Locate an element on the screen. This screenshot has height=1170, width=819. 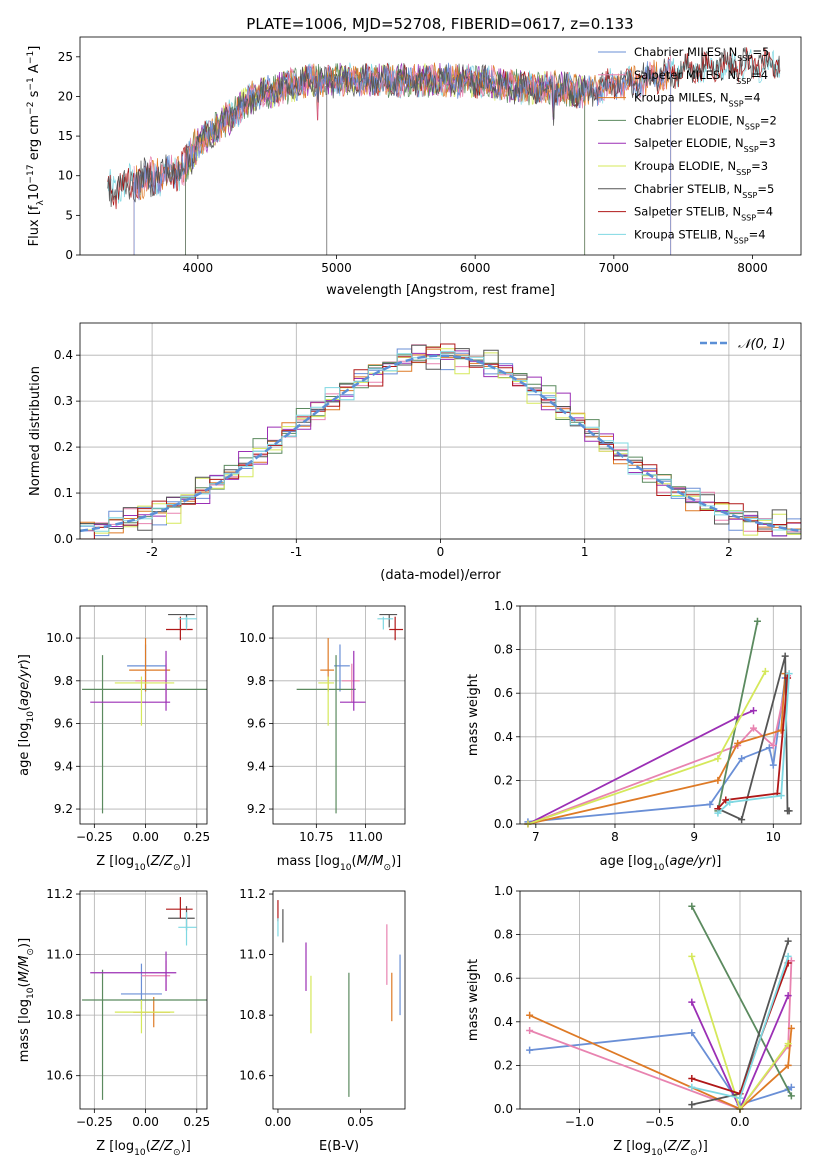
x-tick-label: 5000 is located at coordinates (336, 268).